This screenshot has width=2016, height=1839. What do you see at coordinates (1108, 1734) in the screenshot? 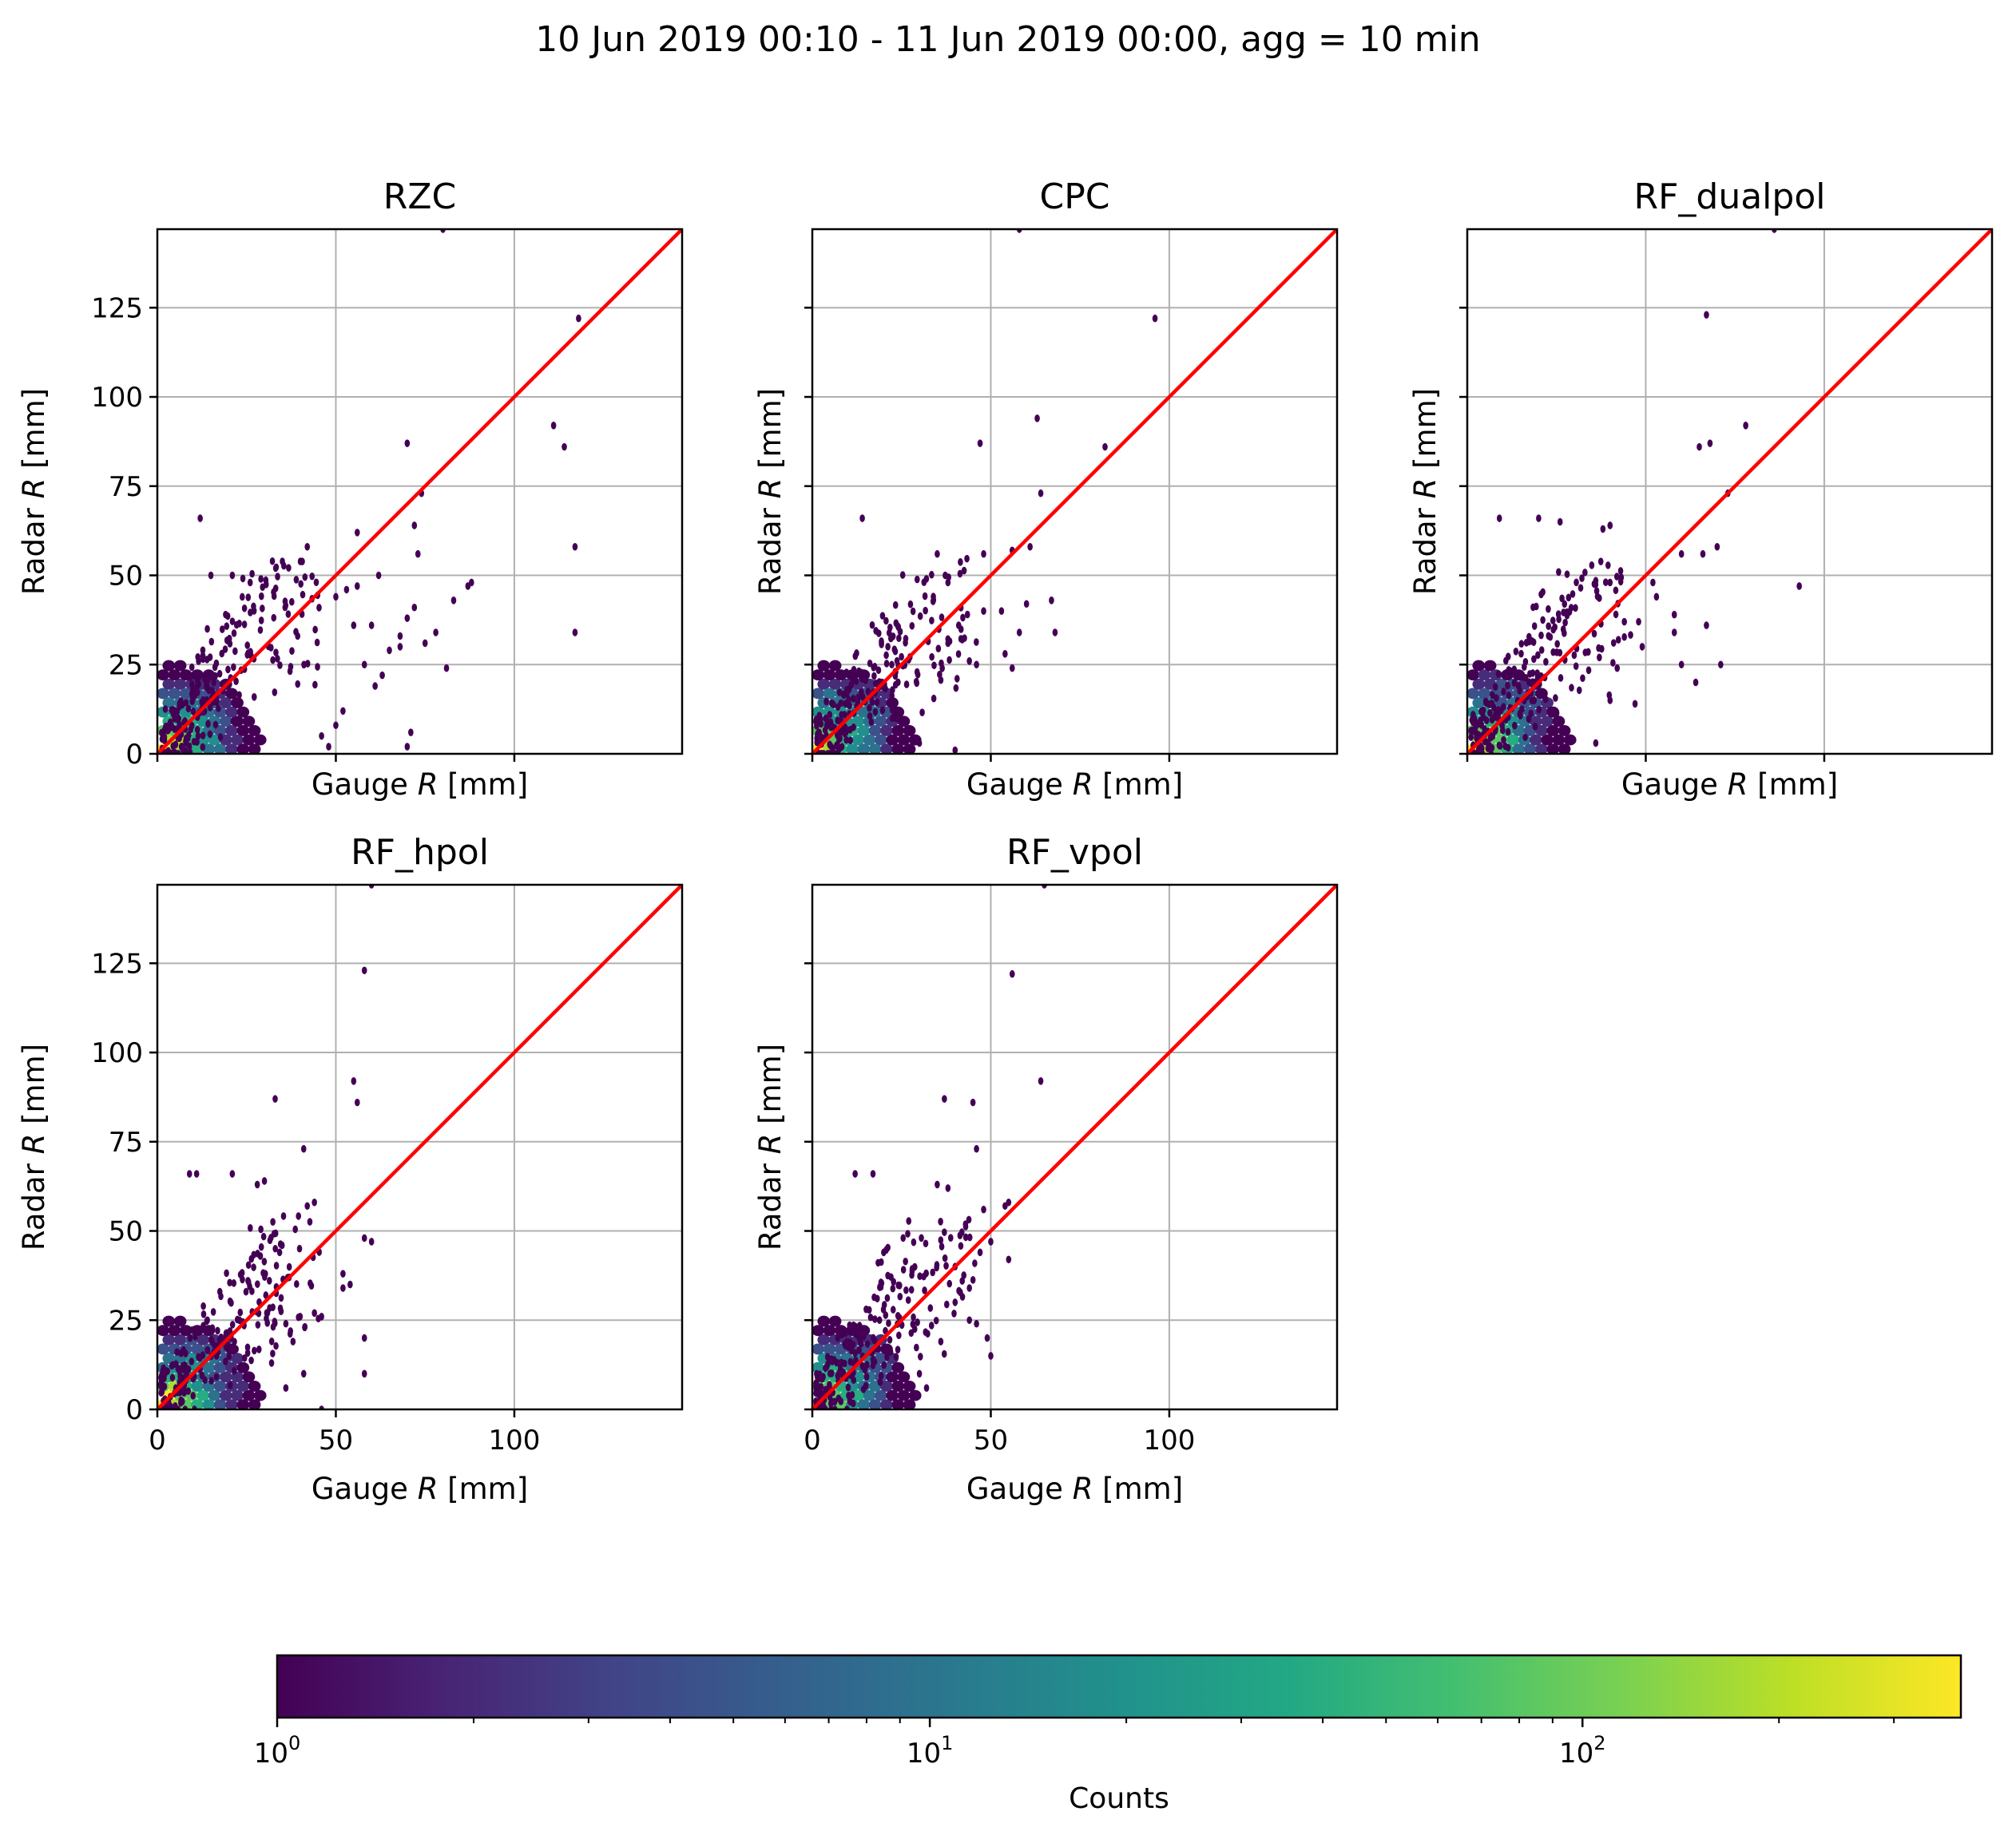
I see `colorbar: 100 101 102 Counts` at bounding box center [1108, 1734].